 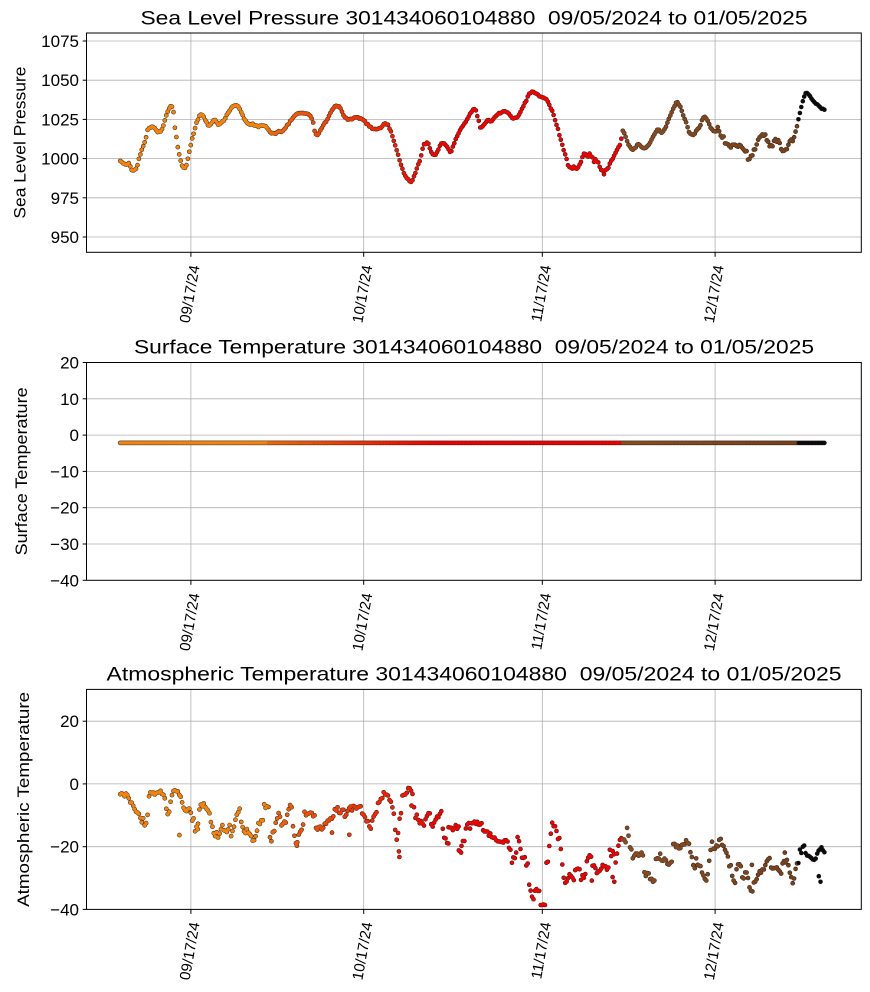 I want to click on svg-text: −10, so click(x=64, y=471).